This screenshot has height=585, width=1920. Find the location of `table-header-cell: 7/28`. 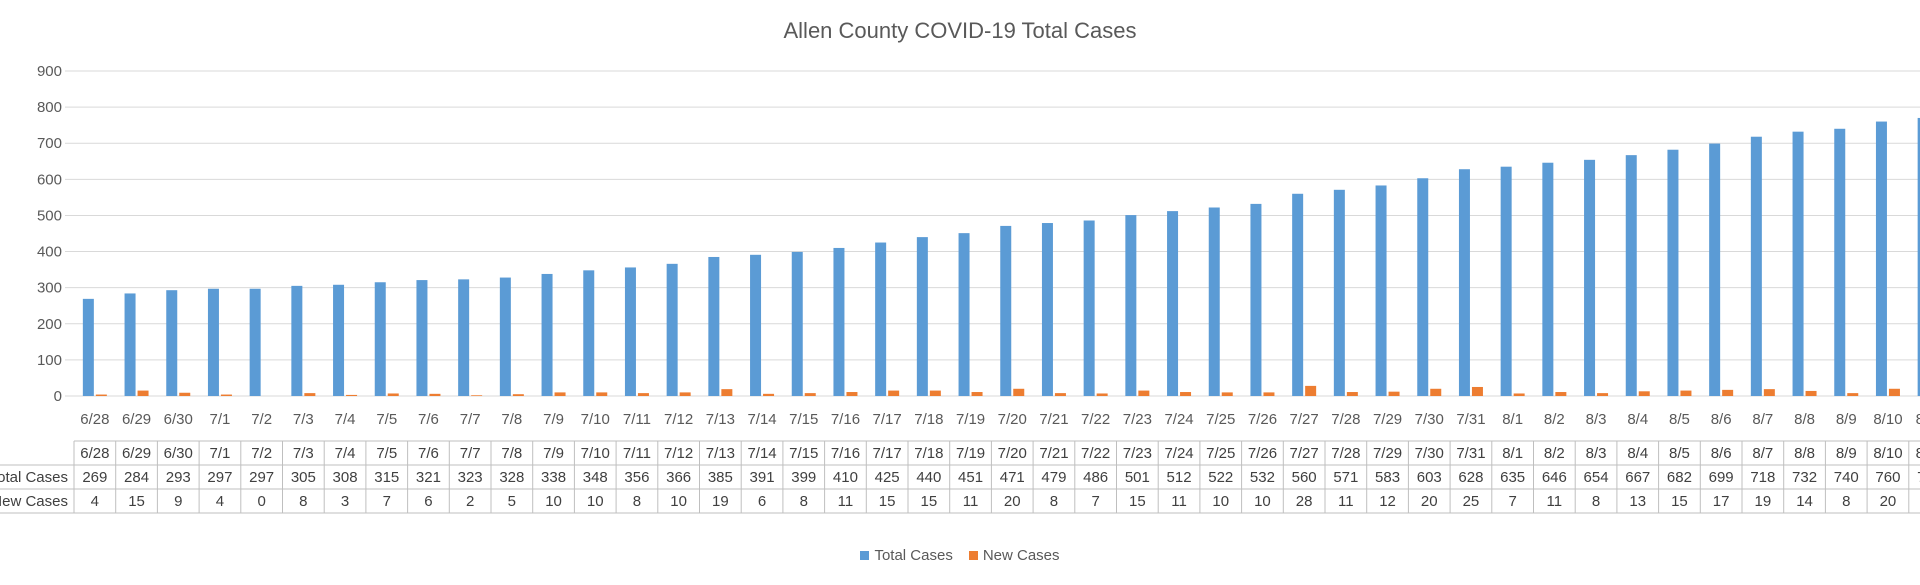

table-header-cell: 7/28 is located at coordinates (1345, 453).